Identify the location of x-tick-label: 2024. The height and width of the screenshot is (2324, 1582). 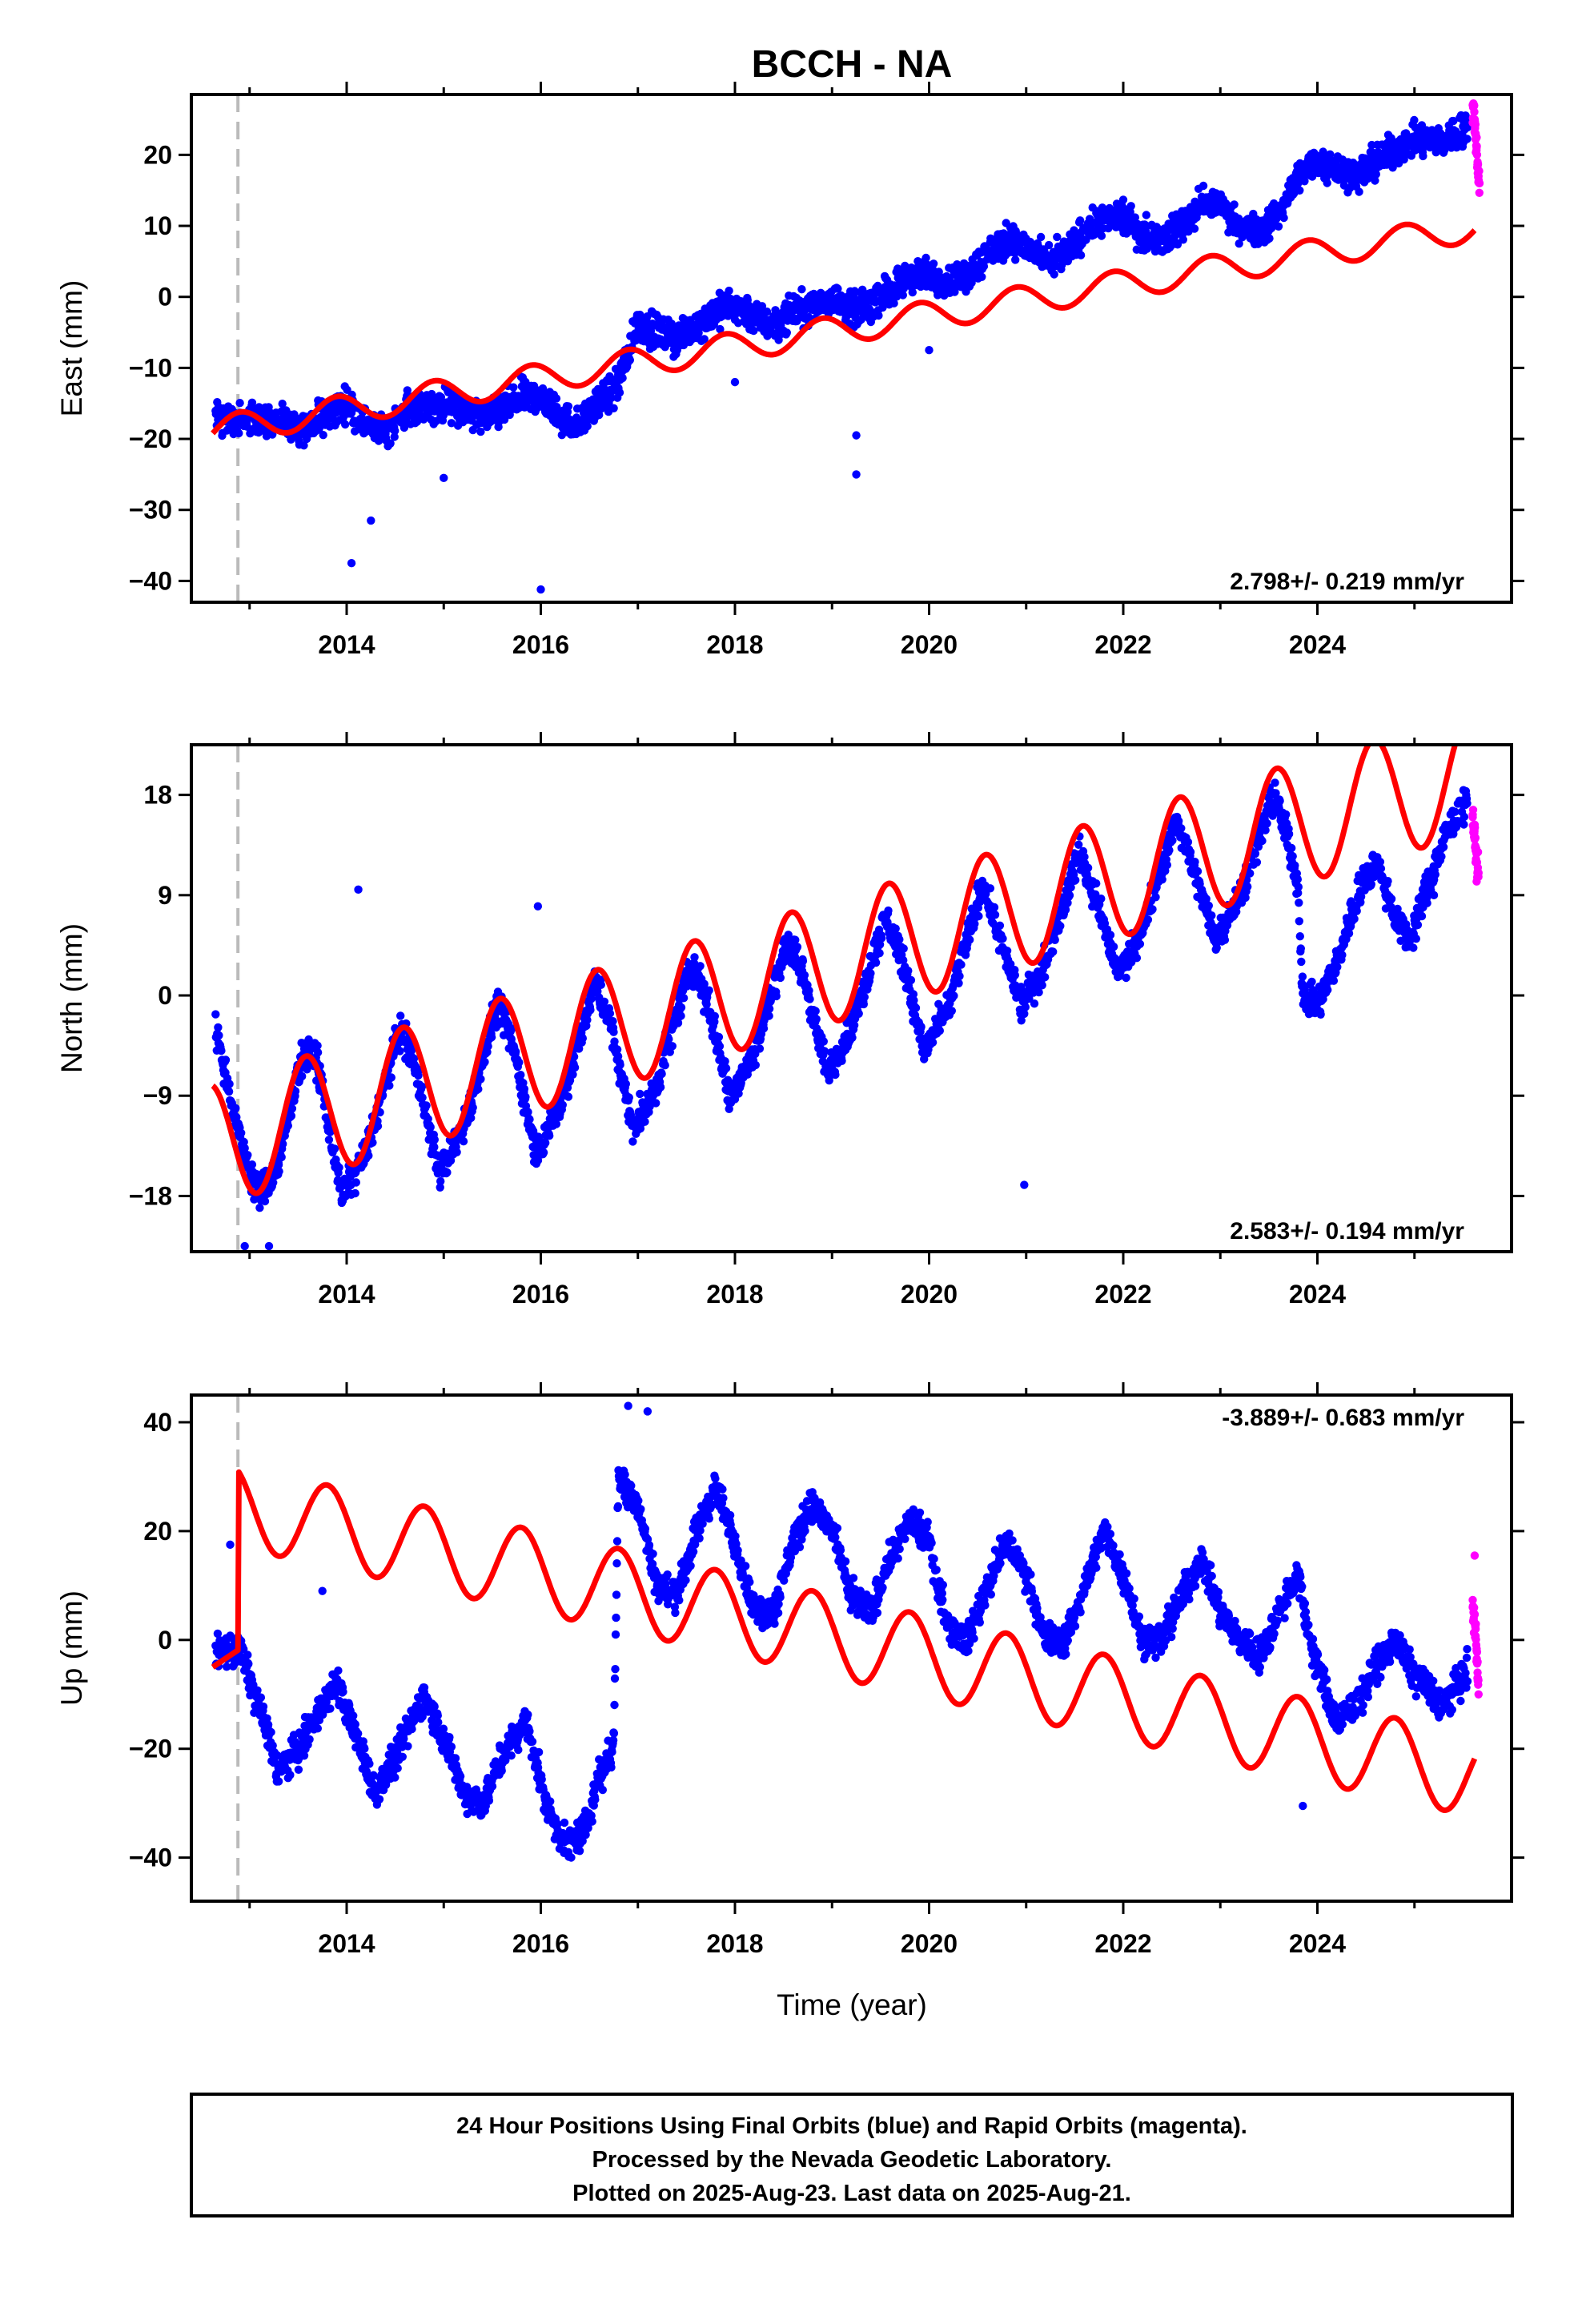
(1317, 644).